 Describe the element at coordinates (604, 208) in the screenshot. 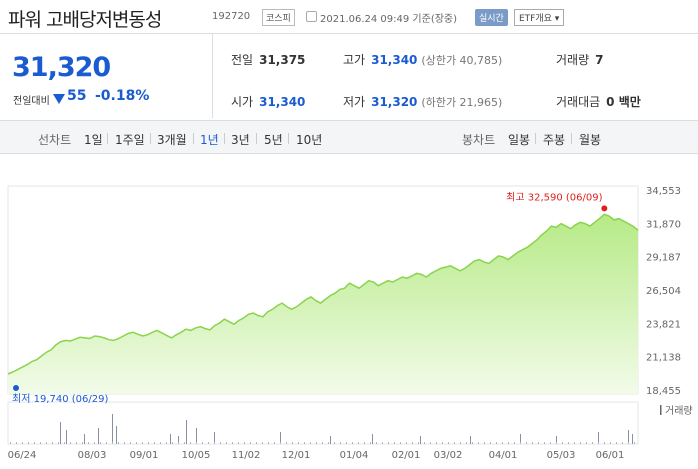

I see `high-marker` at that location.